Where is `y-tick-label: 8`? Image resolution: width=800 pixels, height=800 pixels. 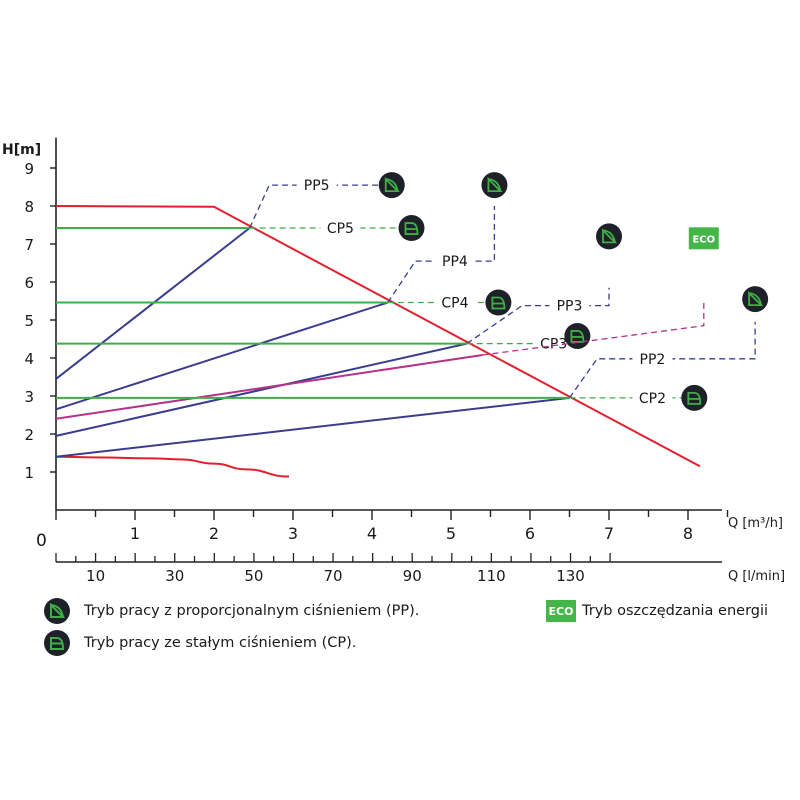
y-tick-label: 8 is located at coordinates (29, 207).